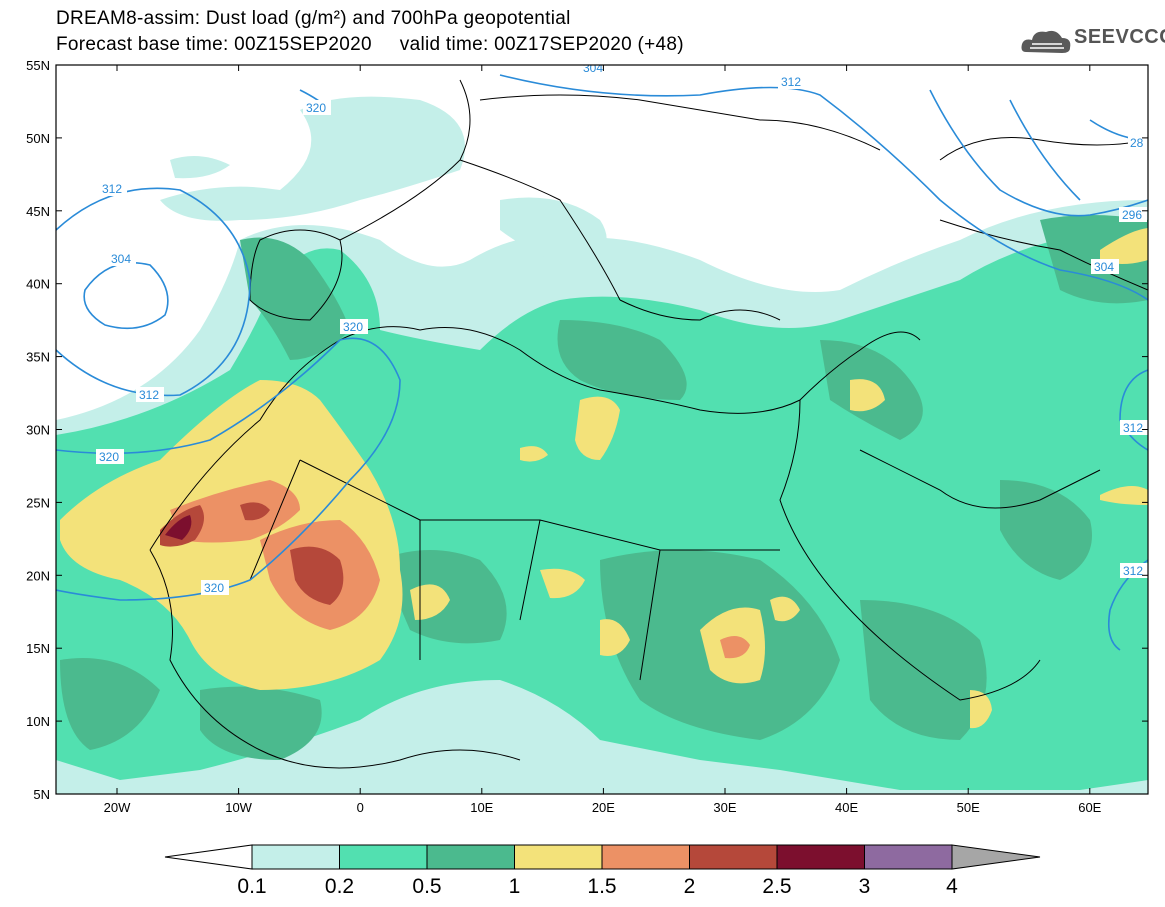 This screenshot has width=1165, height=907. I want to click on colorbar-label: 2, so click(690, 886).